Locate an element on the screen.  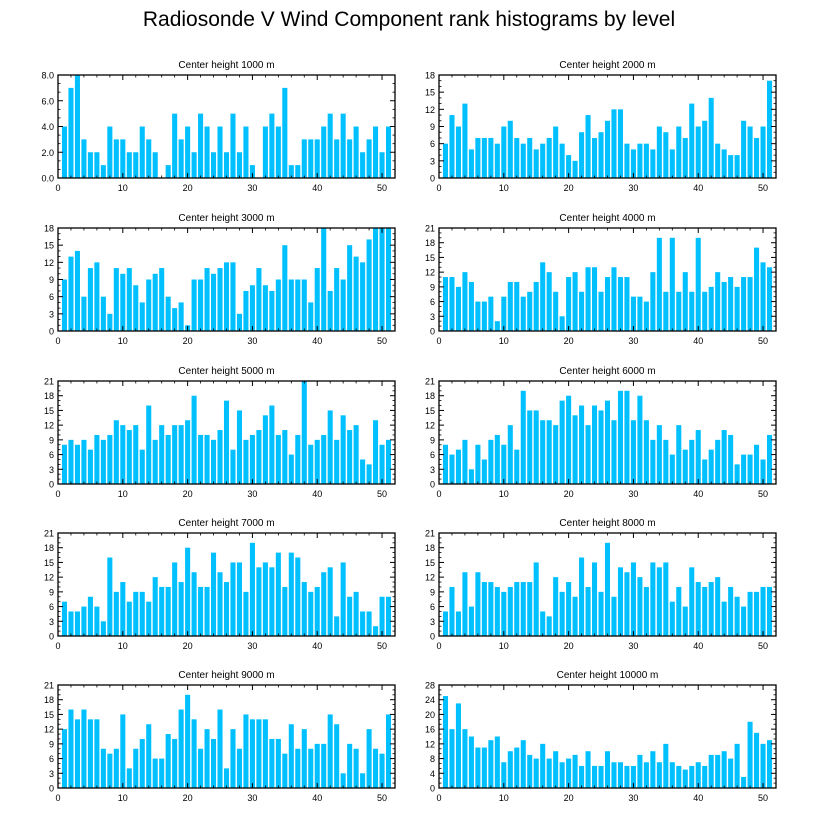
panel-title: Center height 1000 m is located at coordinates (226, 65).